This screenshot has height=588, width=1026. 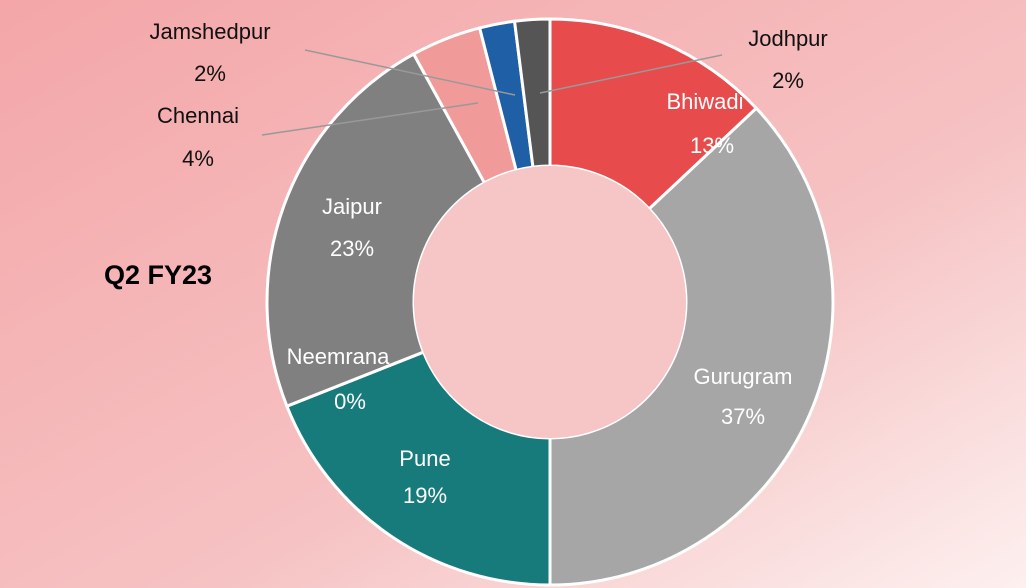 I want to click on slice-value-label: 0%, so click(x=350, y=401).